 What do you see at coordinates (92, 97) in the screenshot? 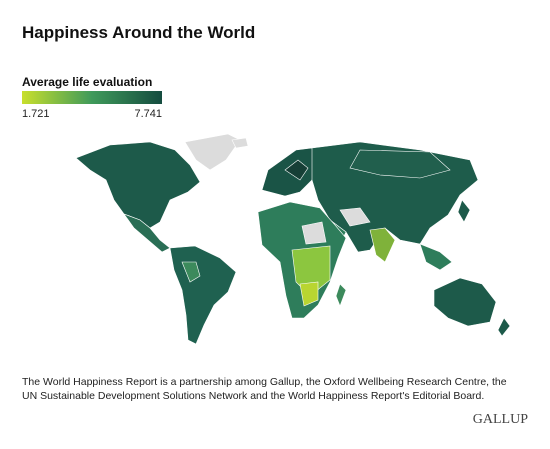
I see `legend-gradient` at bounding box center [92, 97].